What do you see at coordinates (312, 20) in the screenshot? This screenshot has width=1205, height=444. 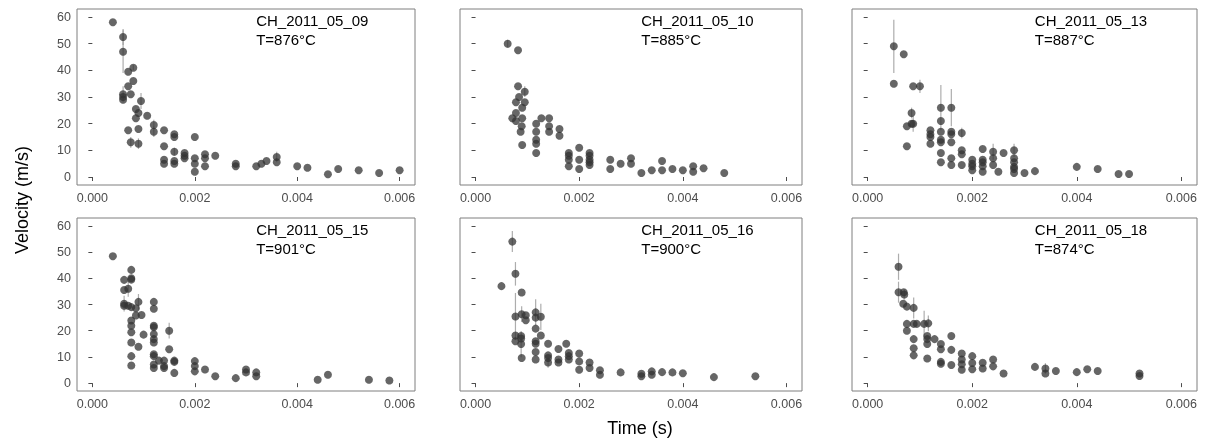 I see `chart-title: CH_2011_05_09` at bounding box center [312, 20].